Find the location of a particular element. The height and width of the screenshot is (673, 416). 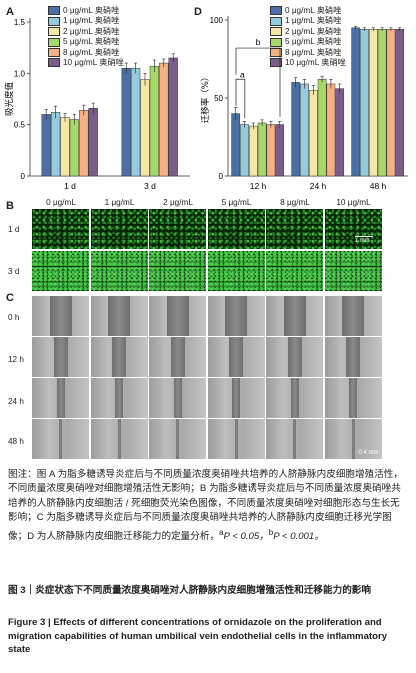

y-tick-label: 100 is located at coordinates (217, 20).